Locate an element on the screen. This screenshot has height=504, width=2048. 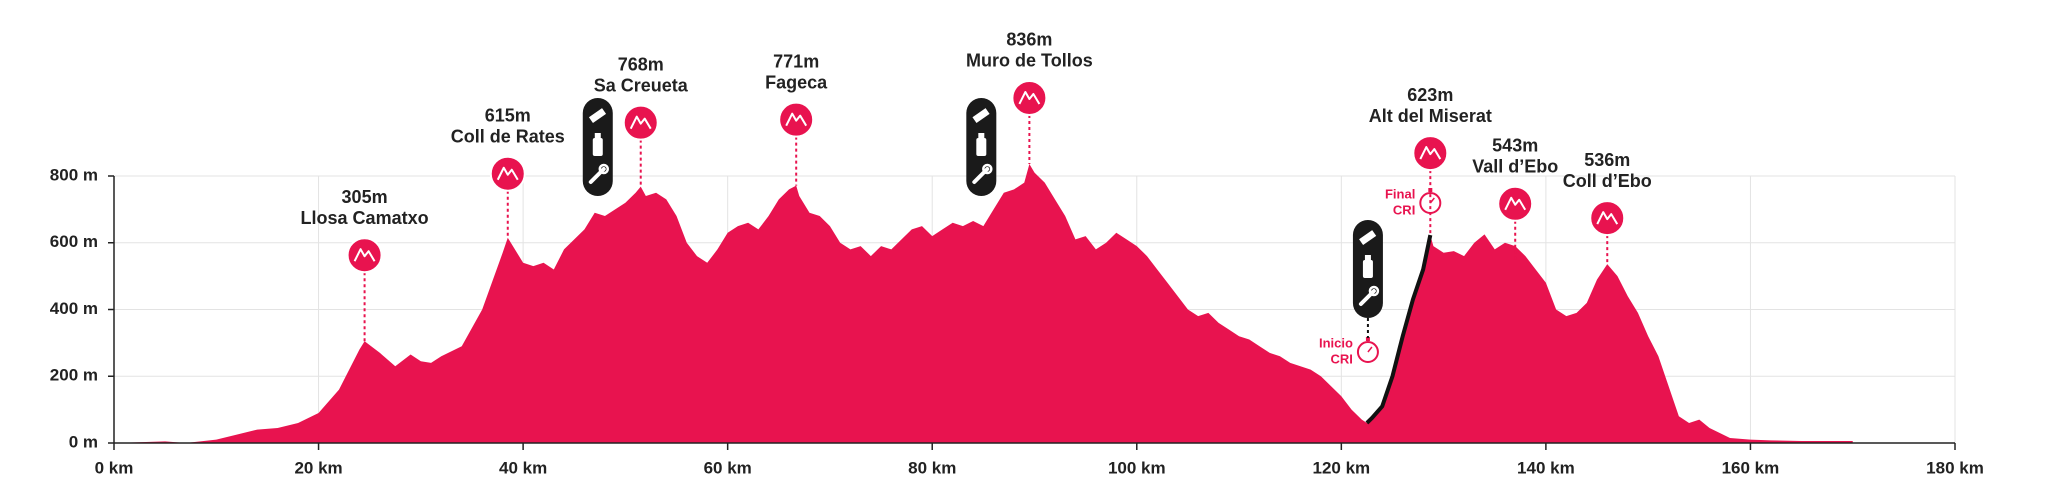
peak-elevation: 615m is located at coordinates (508, 115).